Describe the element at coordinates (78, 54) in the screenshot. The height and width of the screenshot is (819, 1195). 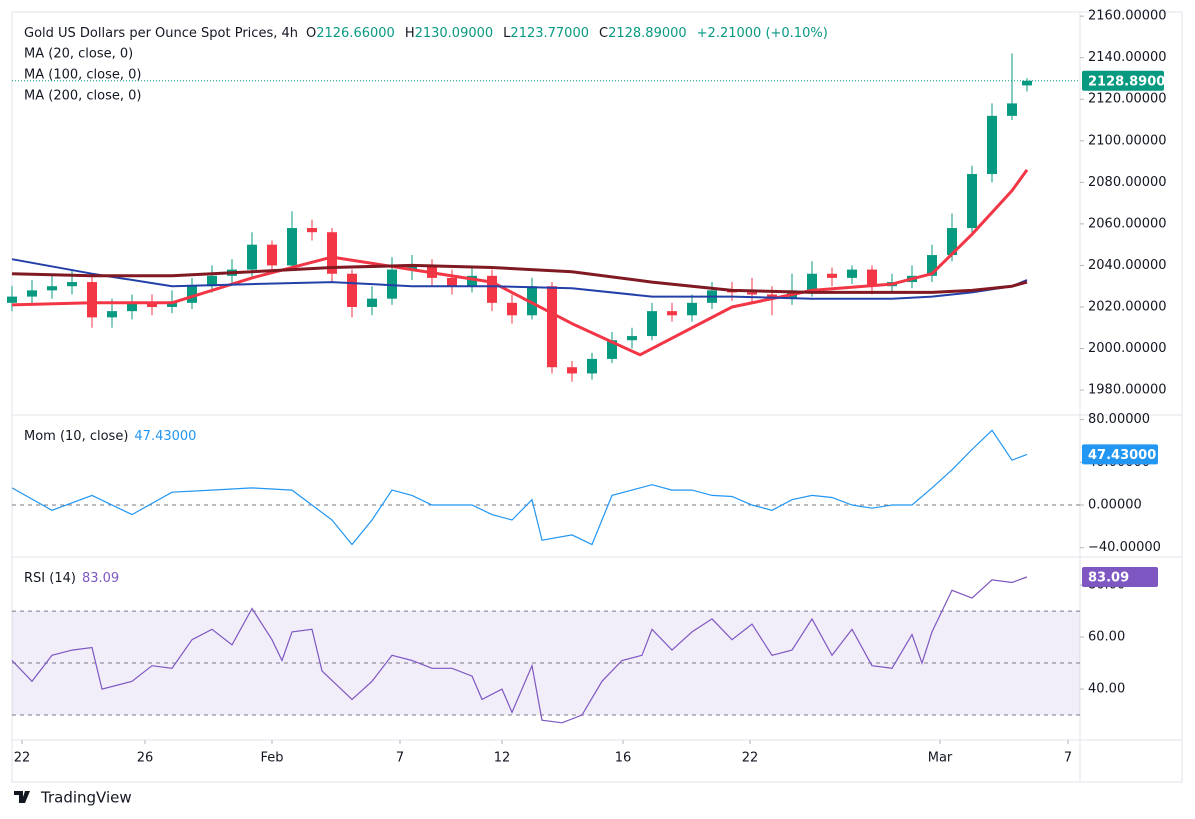
I see `legend-entry: MA (20, close, 0)` at that location.